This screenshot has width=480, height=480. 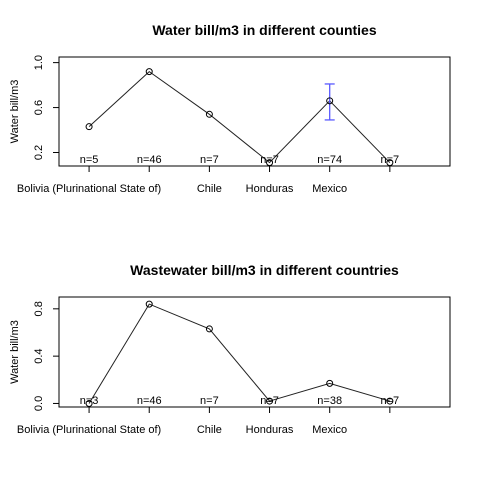 What do you see at coordinates (329, 401) in the screenshot?
I see `sample-size-label: n=38` at bounding box center [329, 401].